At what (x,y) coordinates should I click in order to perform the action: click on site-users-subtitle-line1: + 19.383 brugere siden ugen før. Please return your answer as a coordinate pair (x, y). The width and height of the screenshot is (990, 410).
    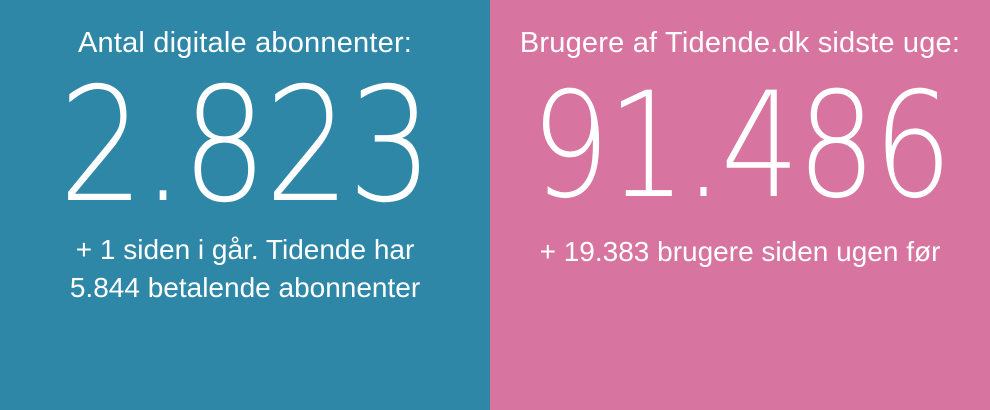
    Looking at the image, I should click on (740, 251).